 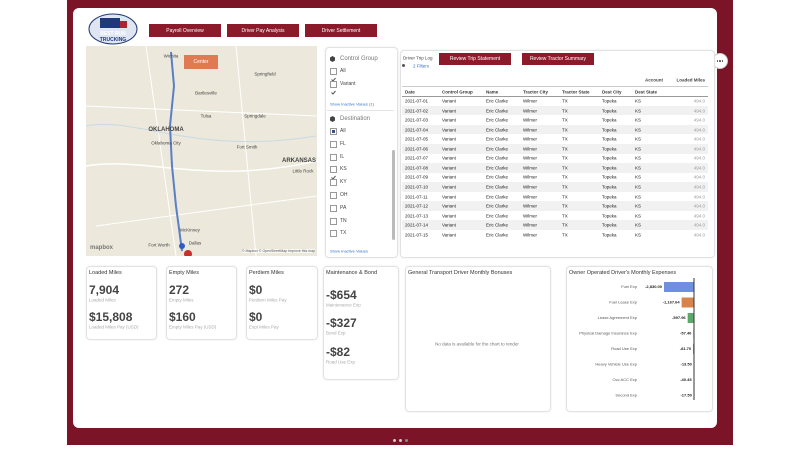 What do you see at coordinates (417, 235) in the screenshot?
I see `table-cell: 2021-07-15` at bounding box center [417, 235].